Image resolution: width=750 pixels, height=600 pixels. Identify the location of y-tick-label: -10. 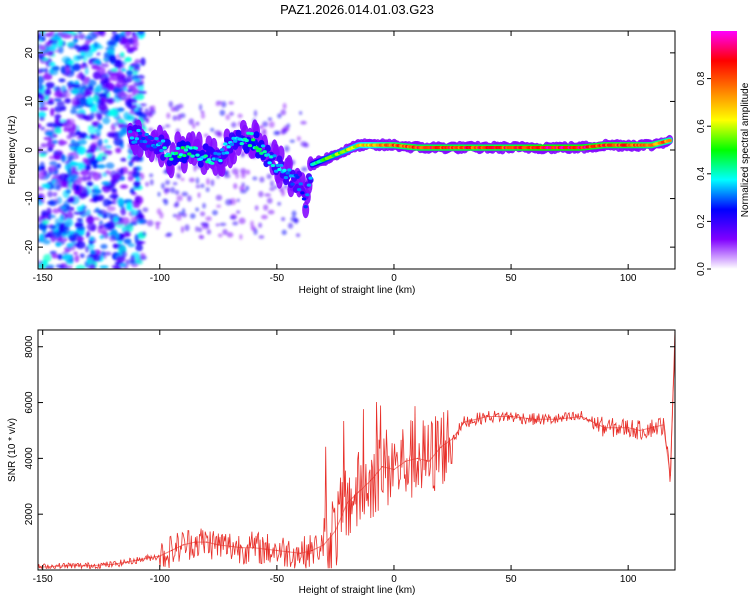
(29, 198).